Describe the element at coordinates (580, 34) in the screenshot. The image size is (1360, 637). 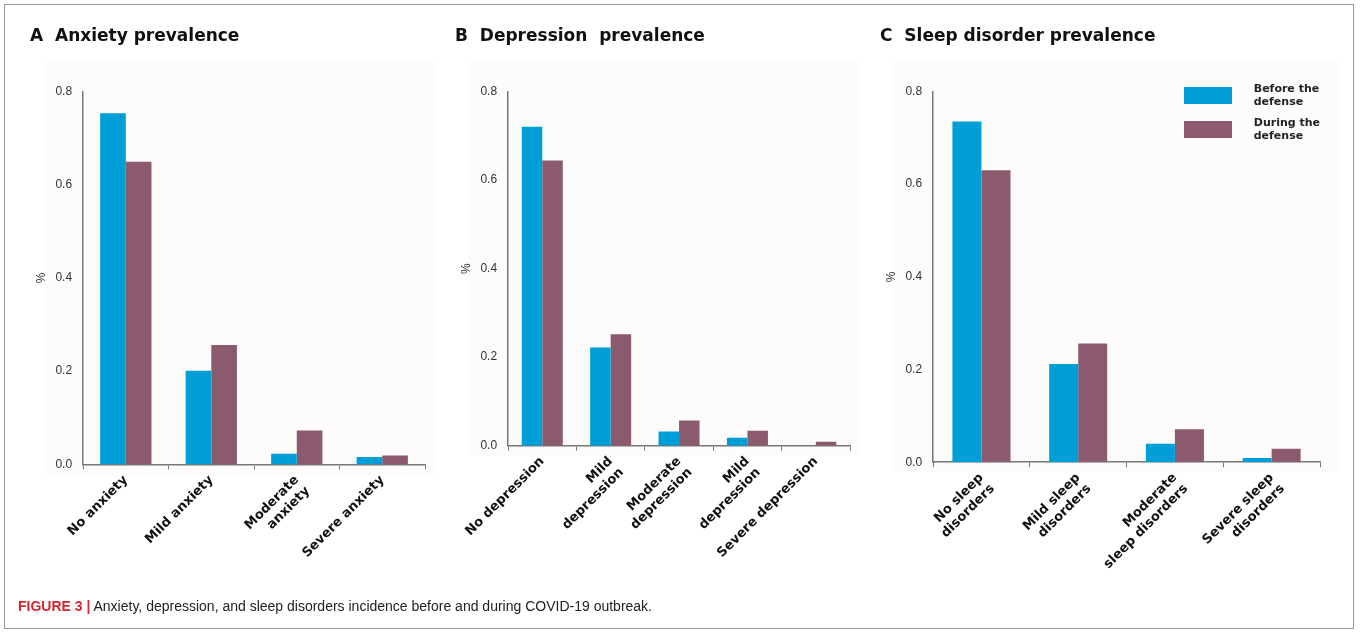
I see `chart-title: B Depression prevalence` at that location.